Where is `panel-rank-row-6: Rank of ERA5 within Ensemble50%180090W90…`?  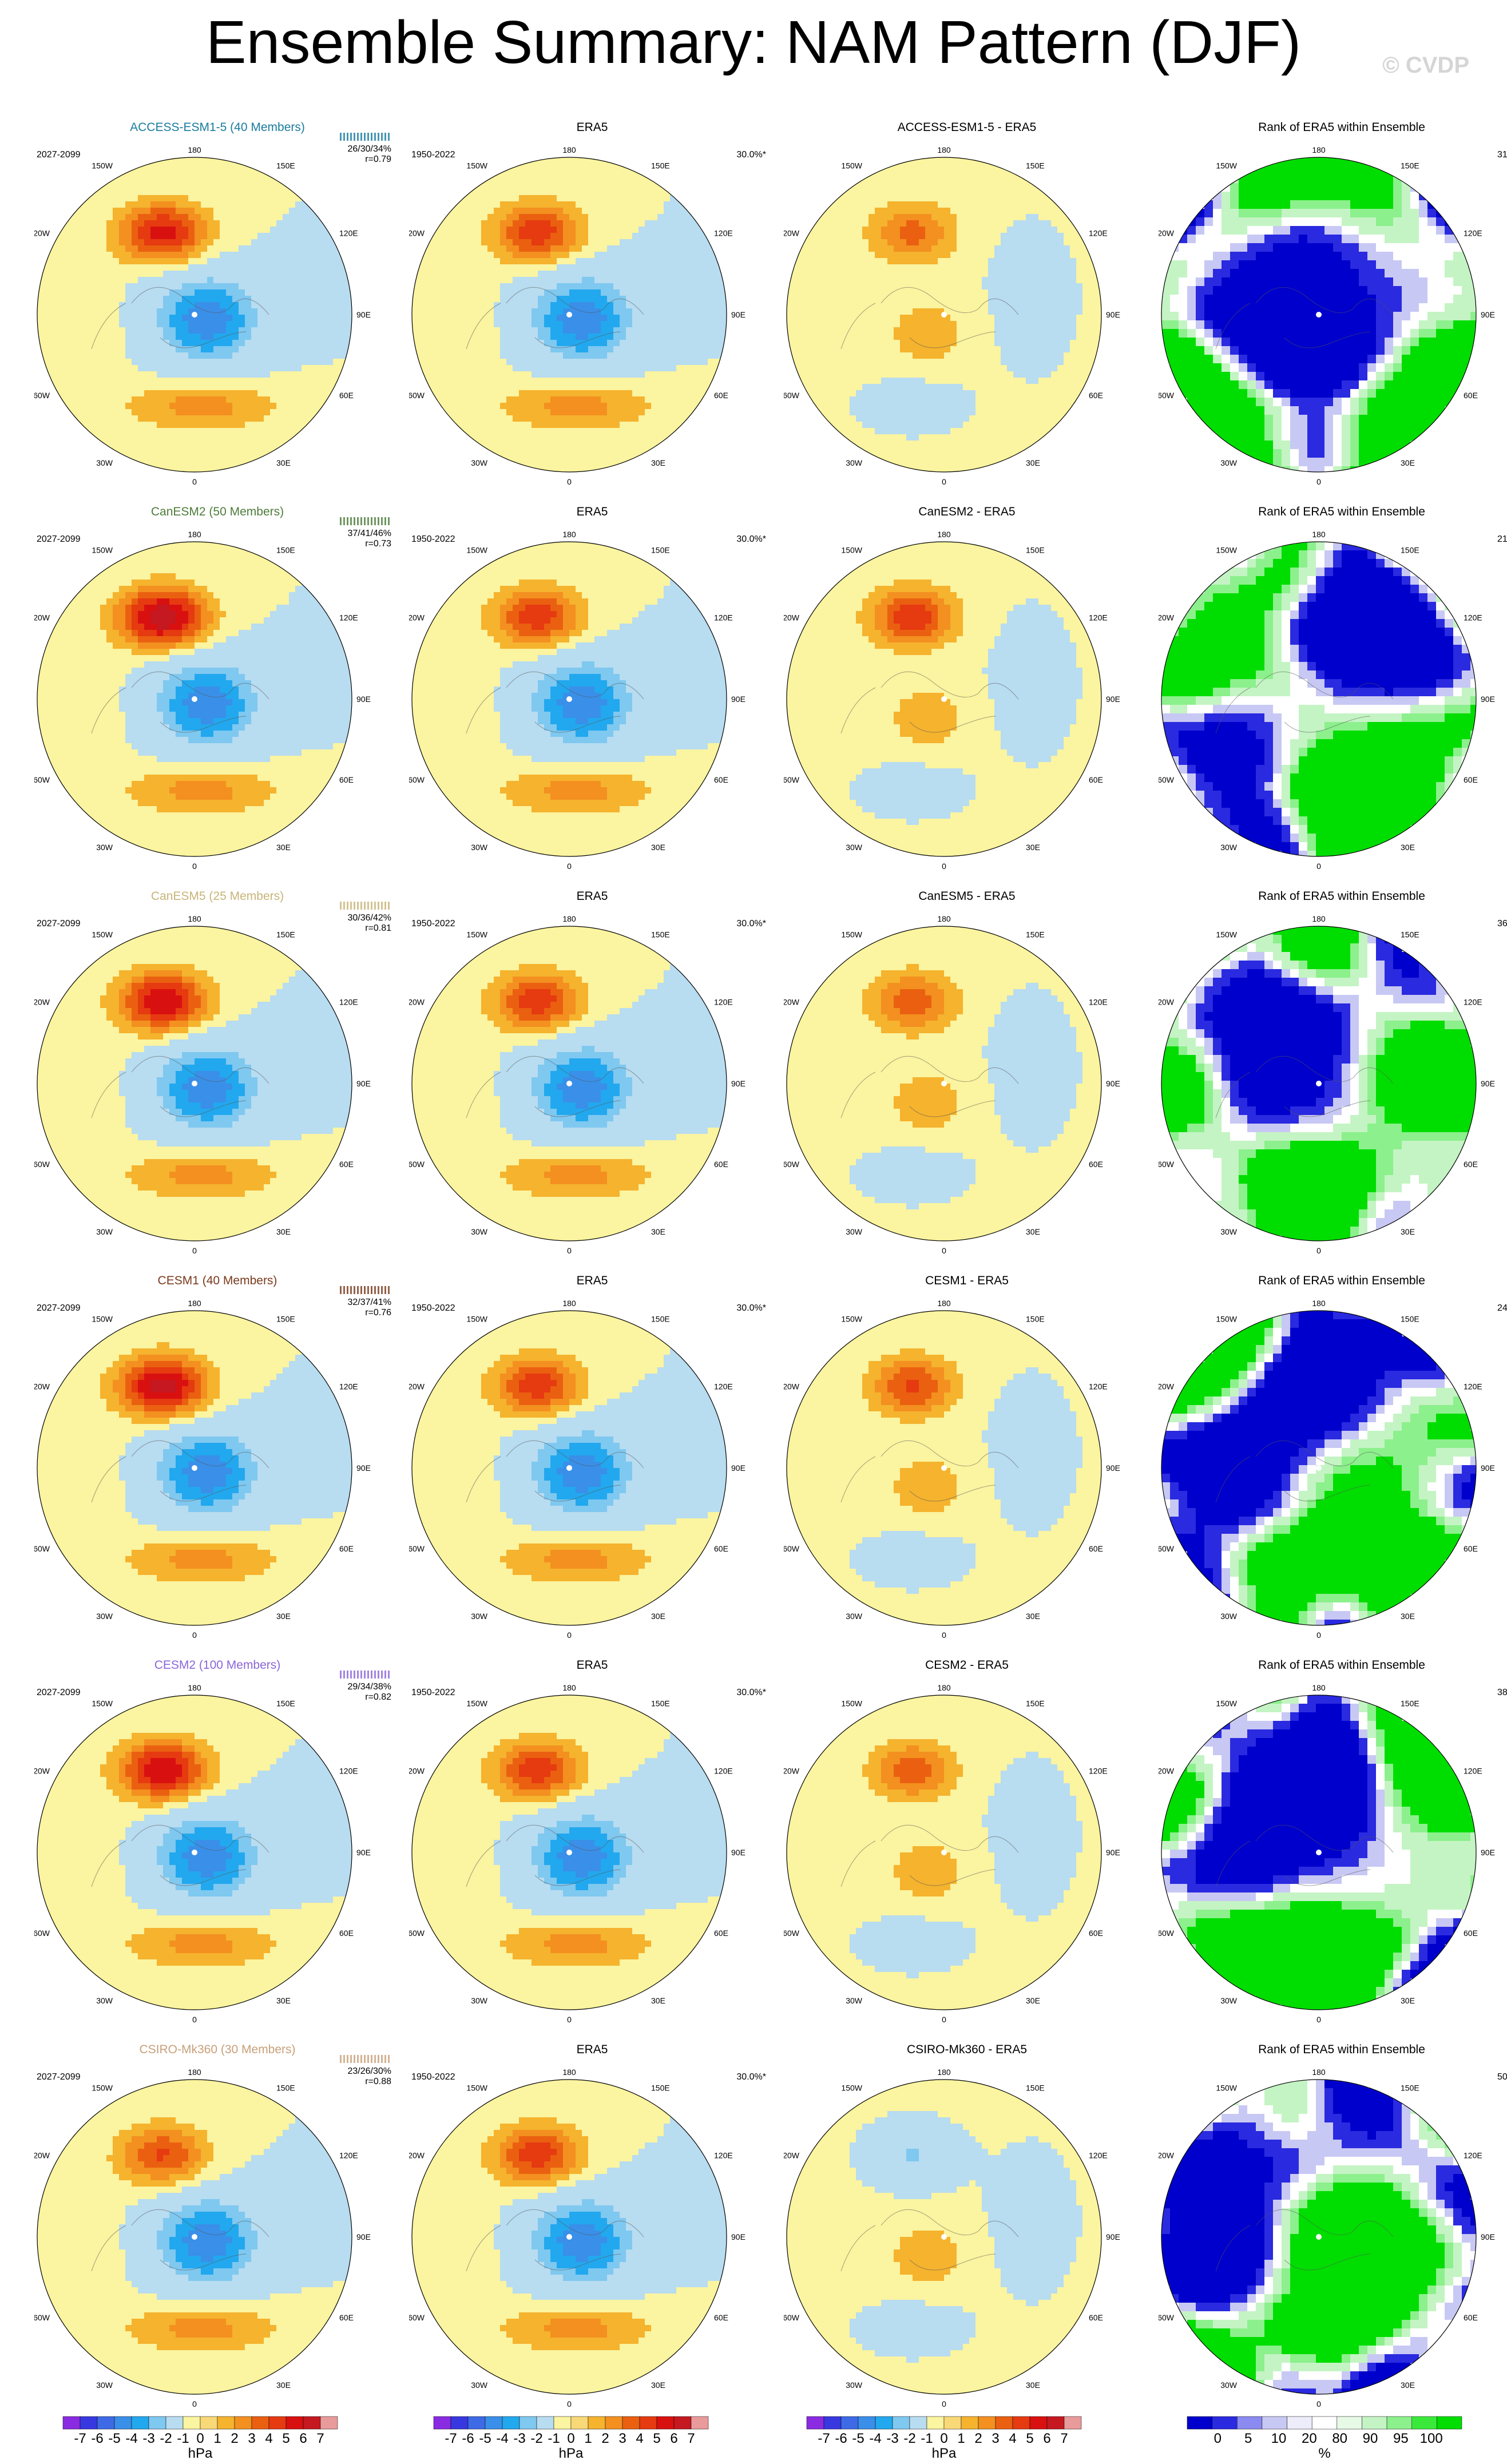 panel-rank-row-6: Rank of ERA5 within Ensemble50%180090W90… is located at coordinates (1333, 2225).